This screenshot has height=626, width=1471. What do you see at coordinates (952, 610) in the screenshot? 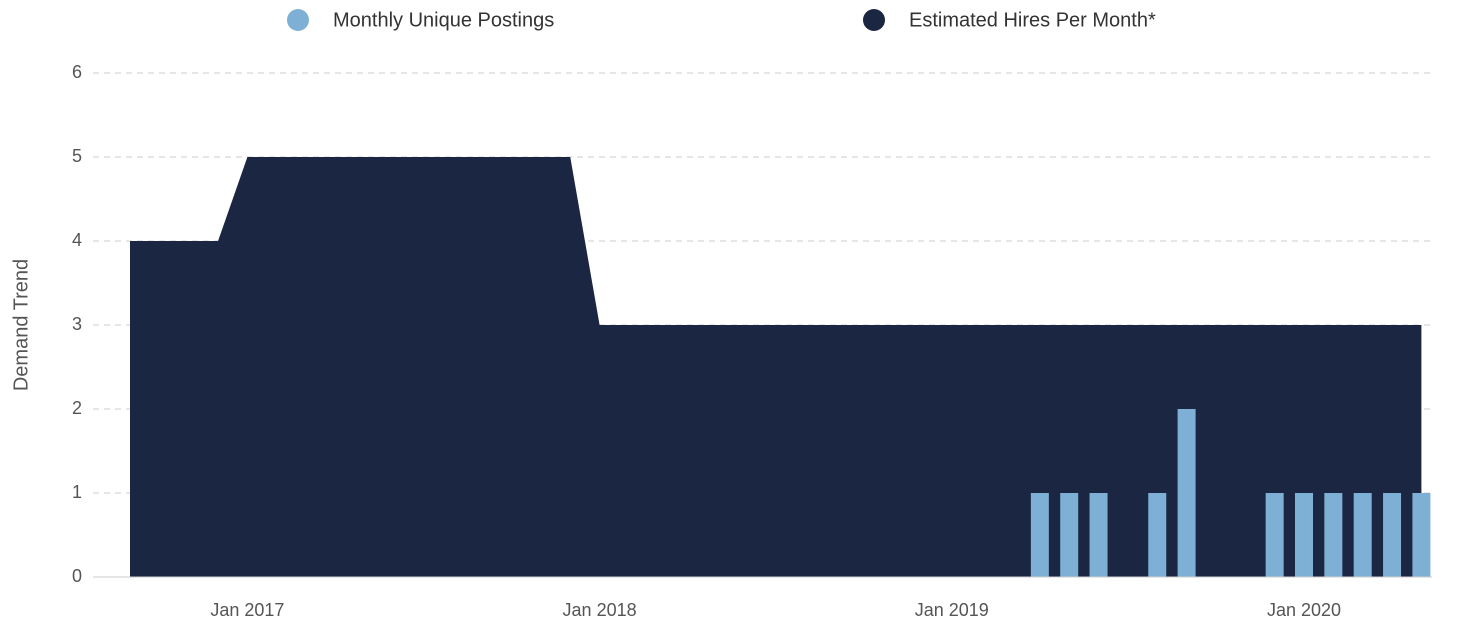
I see `x-tick-label: Jan 2019` at bounding box center [952, 610].